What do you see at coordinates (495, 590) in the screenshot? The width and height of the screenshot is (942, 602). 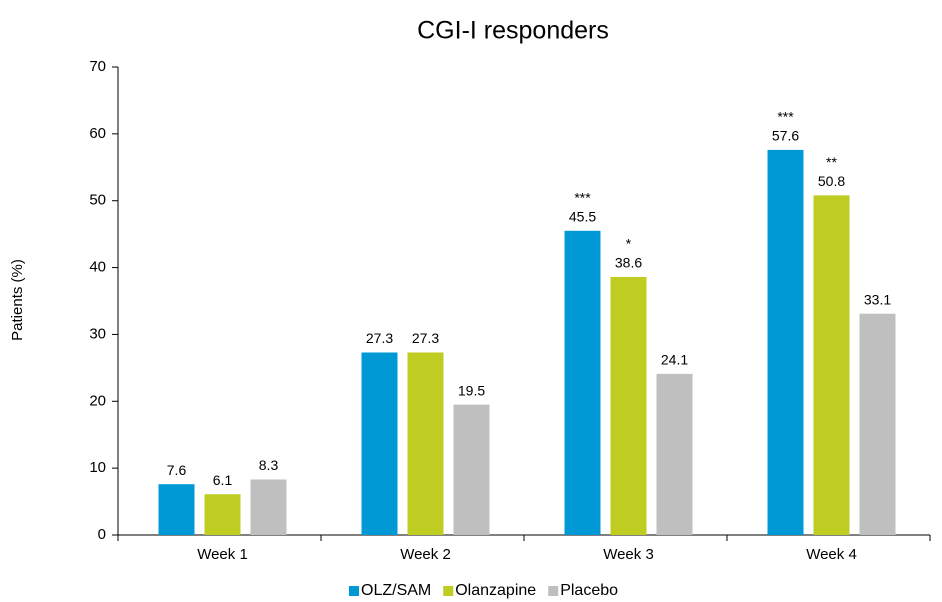 I see `legend-label: Olanzapine` at bounding box center [495, 590].